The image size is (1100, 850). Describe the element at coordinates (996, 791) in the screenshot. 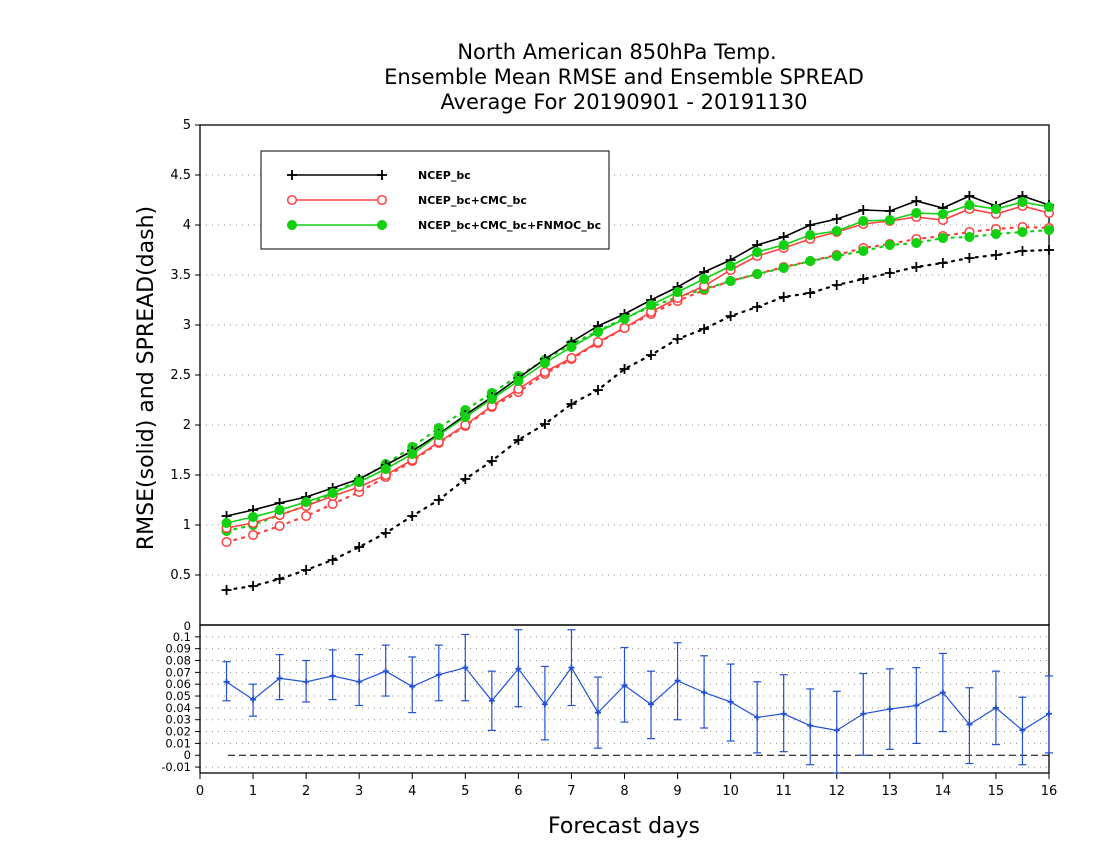

I see `x-tick-label: 15` at that location.